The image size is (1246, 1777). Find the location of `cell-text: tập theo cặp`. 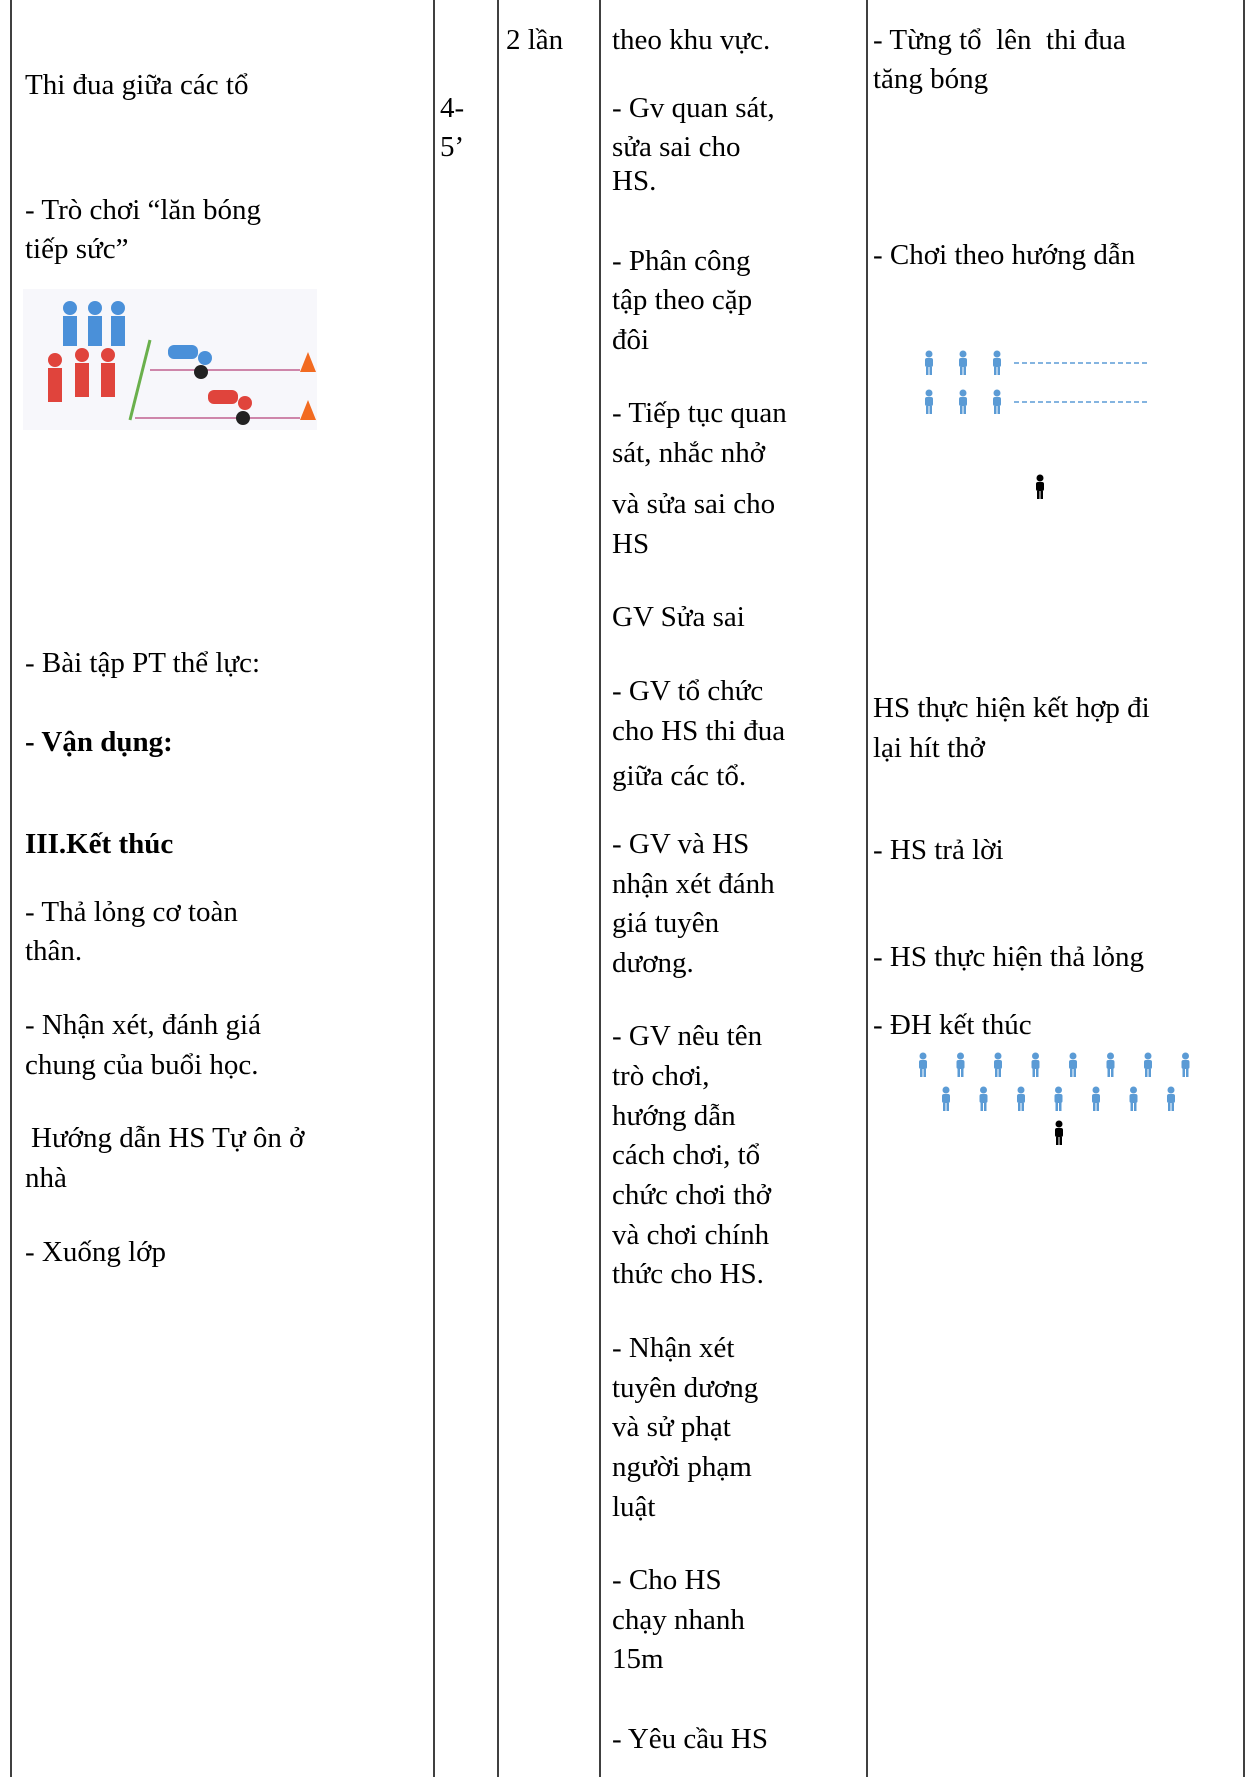

cell-text: tập theo cặp is located at coordinates (682, 300).